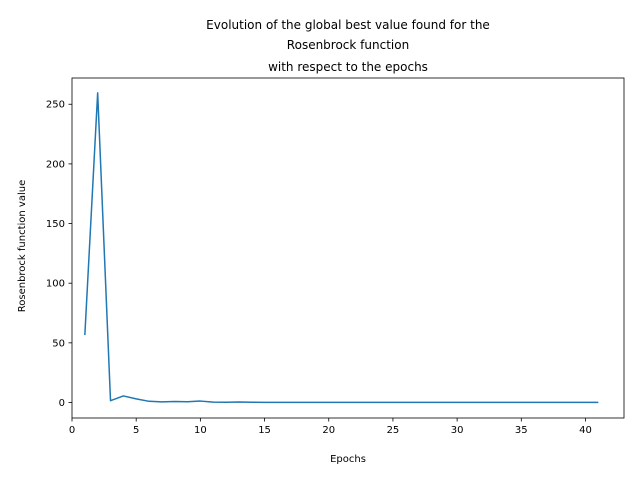 The height and width of the screenshot is (480, 640). Describe the element at coordinates (22, 246) in the screenshot. I see `y-axis-label: Rosenbrock function value` at that location.